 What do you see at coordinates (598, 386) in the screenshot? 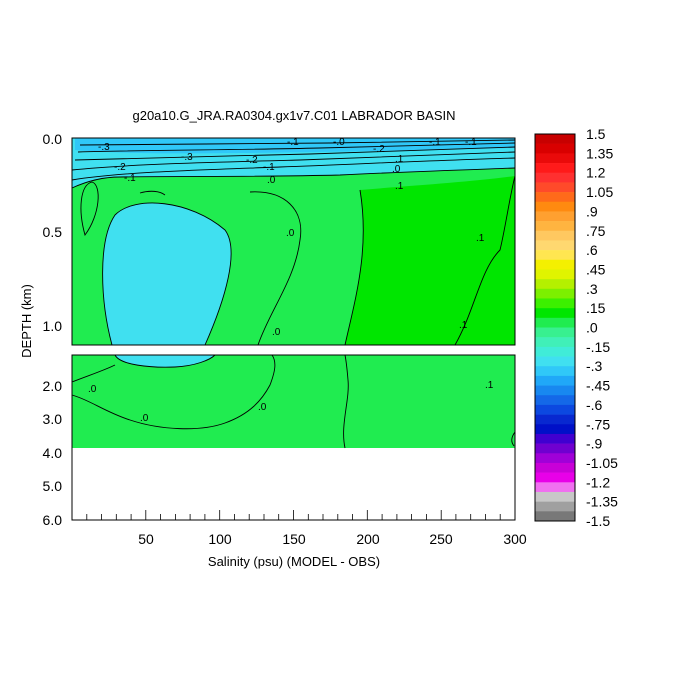
I see `colorbar-label: -.45` at bounding box center [598, 386].